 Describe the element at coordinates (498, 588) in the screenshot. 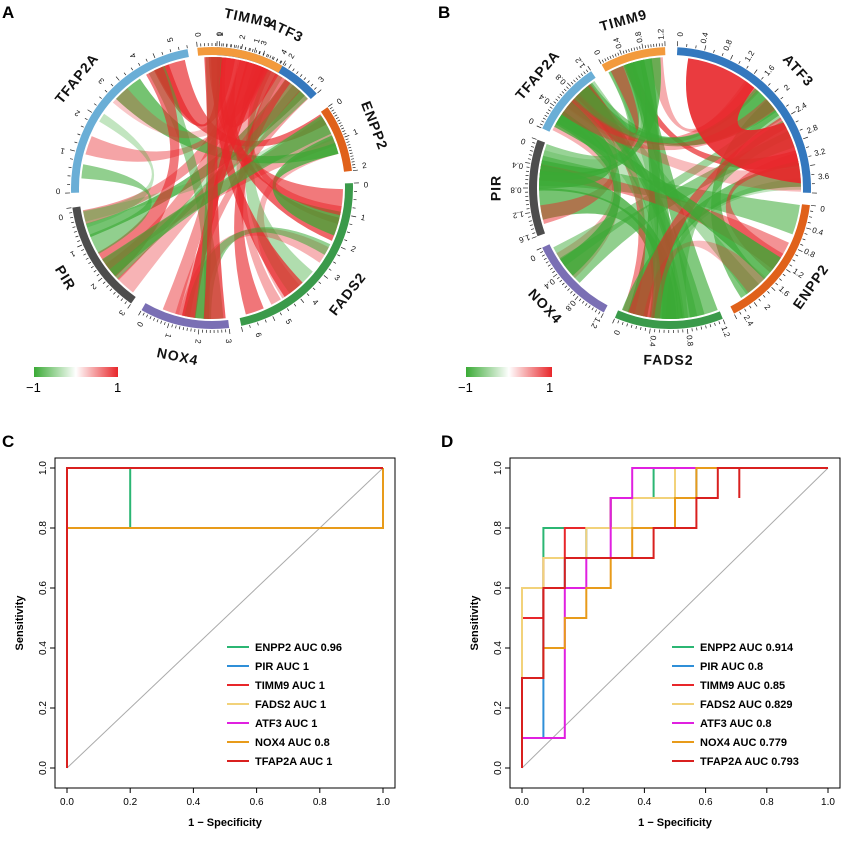

I see `y-tick-label: 0.6` at that location.